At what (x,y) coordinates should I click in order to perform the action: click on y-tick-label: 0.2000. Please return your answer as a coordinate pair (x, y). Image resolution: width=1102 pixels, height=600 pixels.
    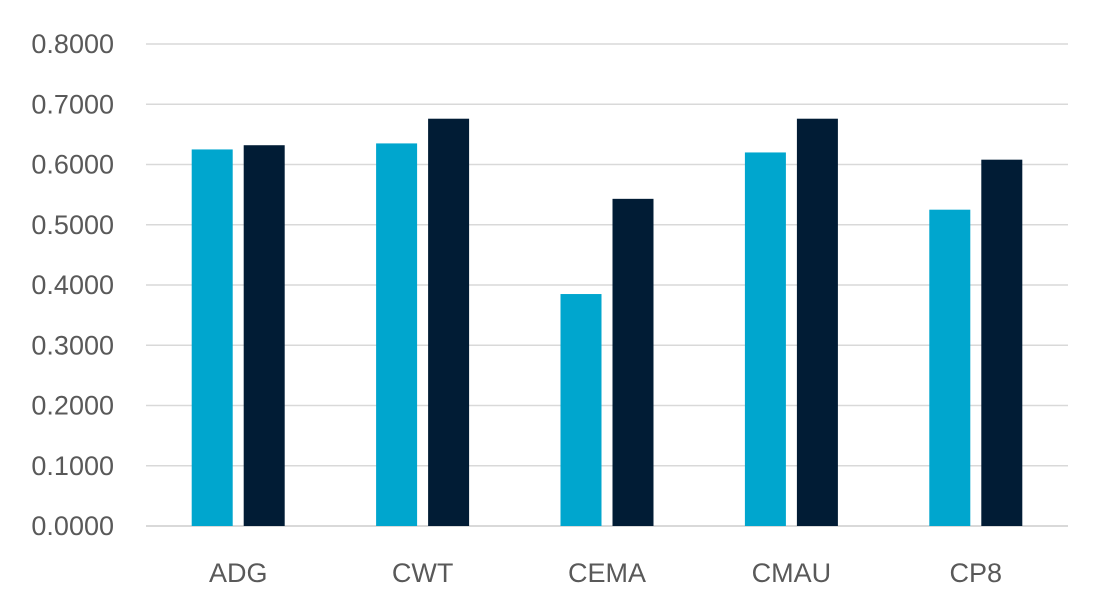
    Looking at the image, I should click on (72, 406).